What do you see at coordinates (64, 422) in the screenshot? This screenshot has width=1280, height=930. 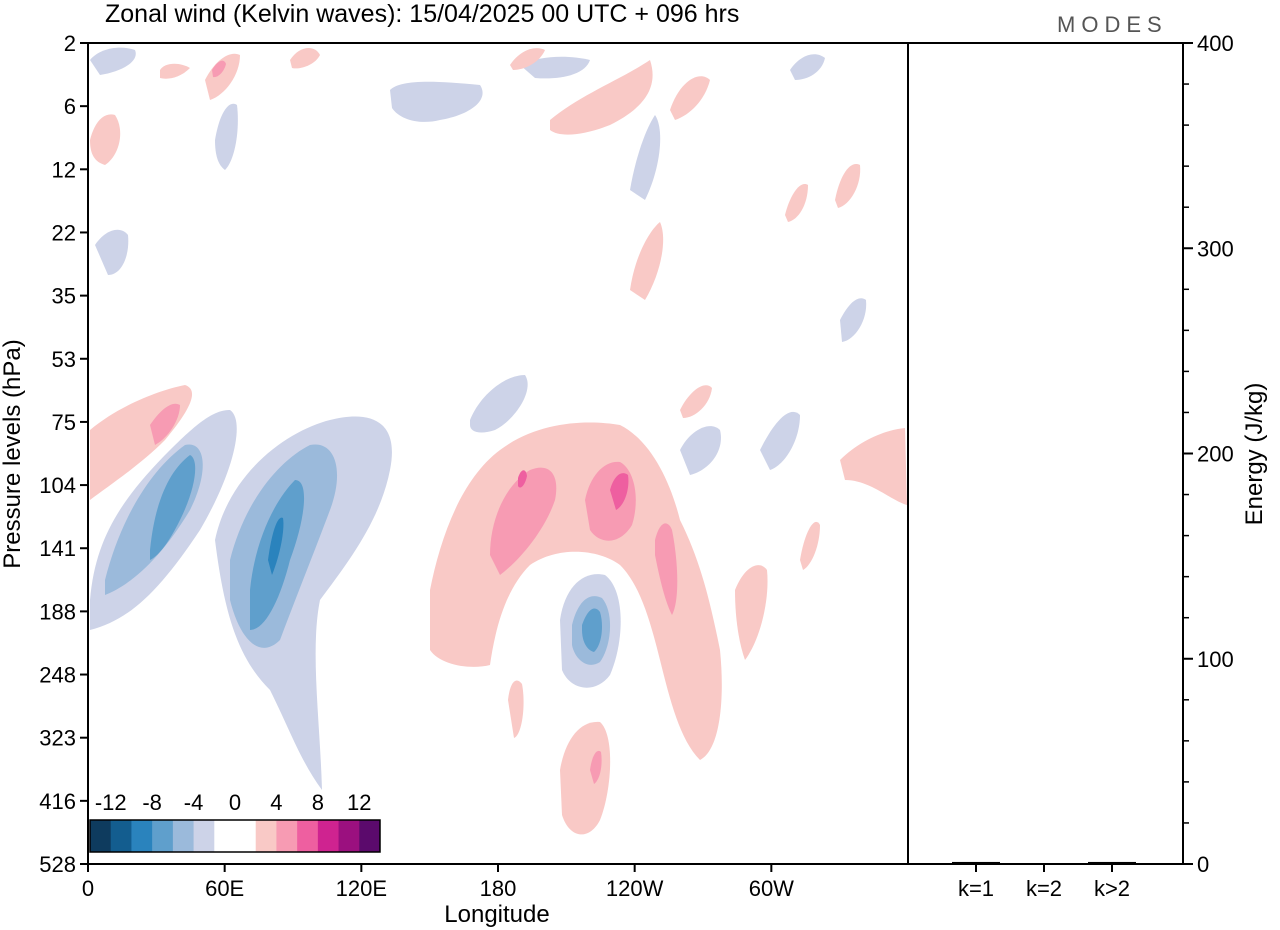 I see `y-tick-label: 75` at bounding box center [64, 422].